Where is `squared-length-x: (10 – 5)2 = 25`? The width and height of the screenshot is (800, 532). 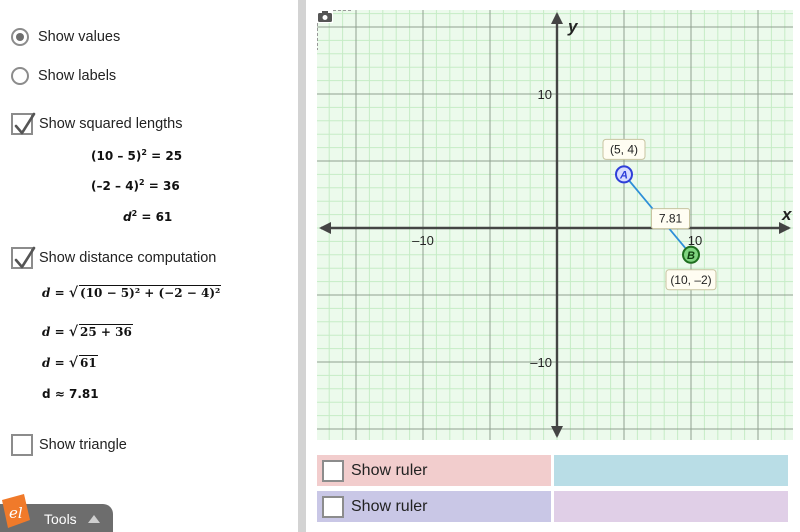
squared-length-x: (10 – 5)2 = 25 is located at coordinates (137, 155).